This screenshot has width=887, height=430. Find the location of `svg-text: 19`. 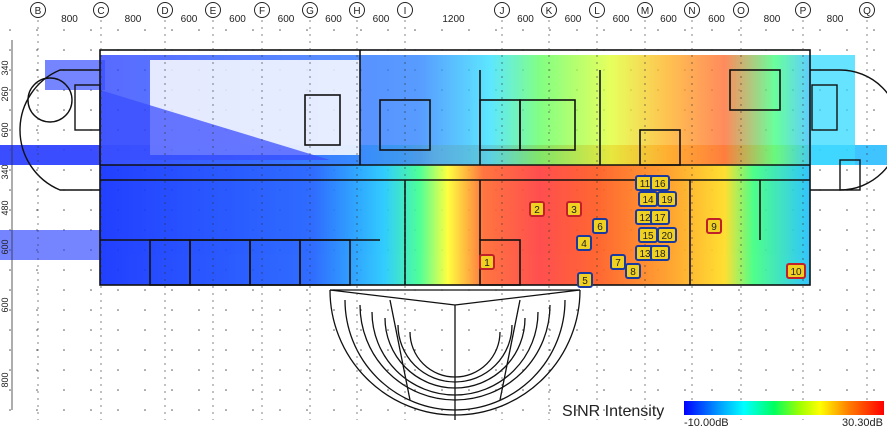

svg-text: 19 is located at coordinates (667, 200).